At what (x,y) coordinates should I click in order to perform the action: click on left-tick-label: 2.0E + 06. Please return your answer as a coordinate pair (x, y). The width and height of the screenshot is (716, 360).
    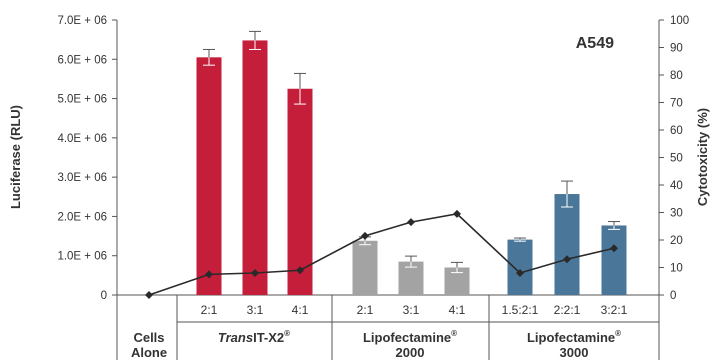
    Looking at the image, I should click on (82, 217).